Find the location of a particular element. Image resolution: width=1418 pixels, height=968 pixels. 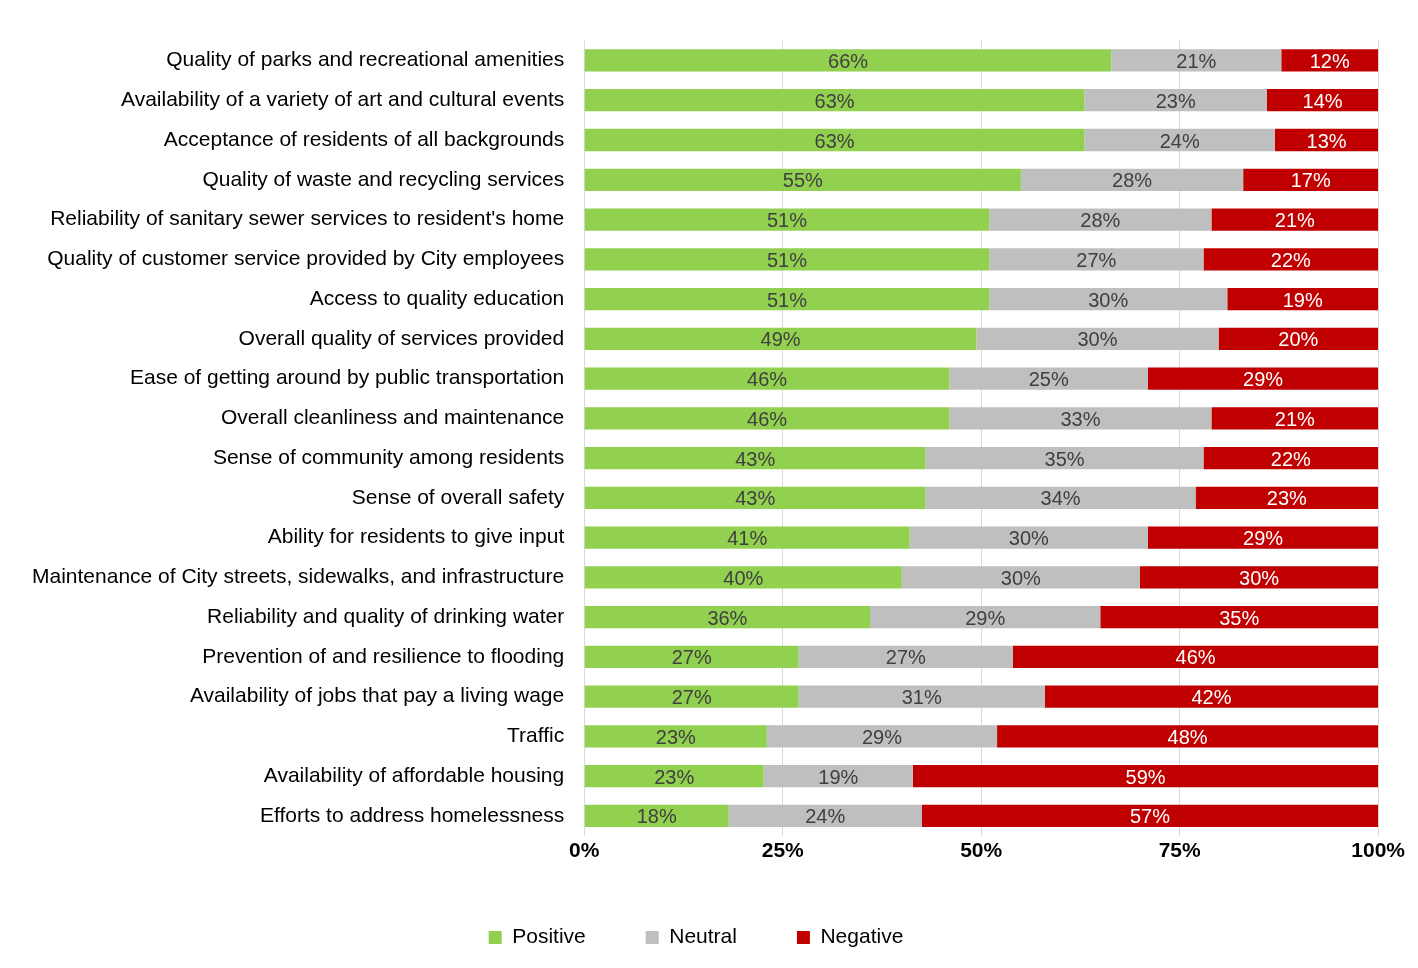

y-tick-label: Maintenance of City streets, sidewalks, and infrastructure is located at coordinates (298, 576).